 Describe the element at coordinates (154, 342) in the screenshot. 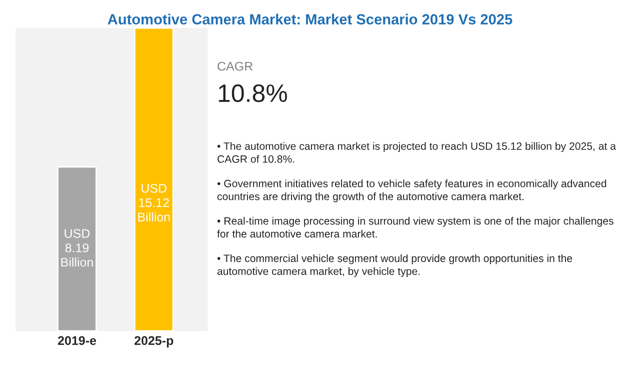

I see `x-tick-label: 2025-p` at that location.